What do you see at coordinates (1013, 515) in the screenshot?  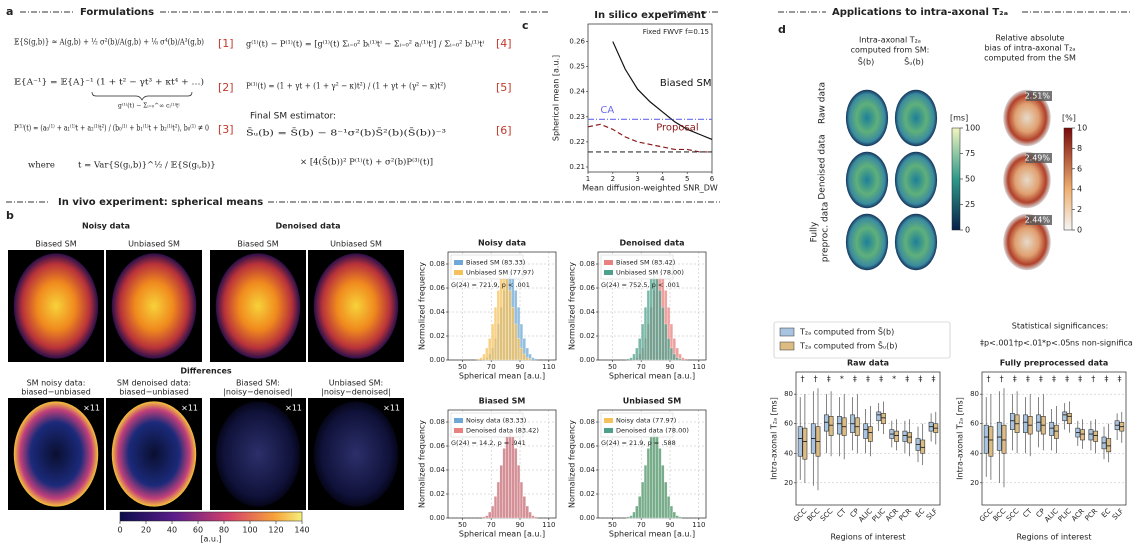 I see `x-tick-label: SCC` at bounding box center [1013, 515].